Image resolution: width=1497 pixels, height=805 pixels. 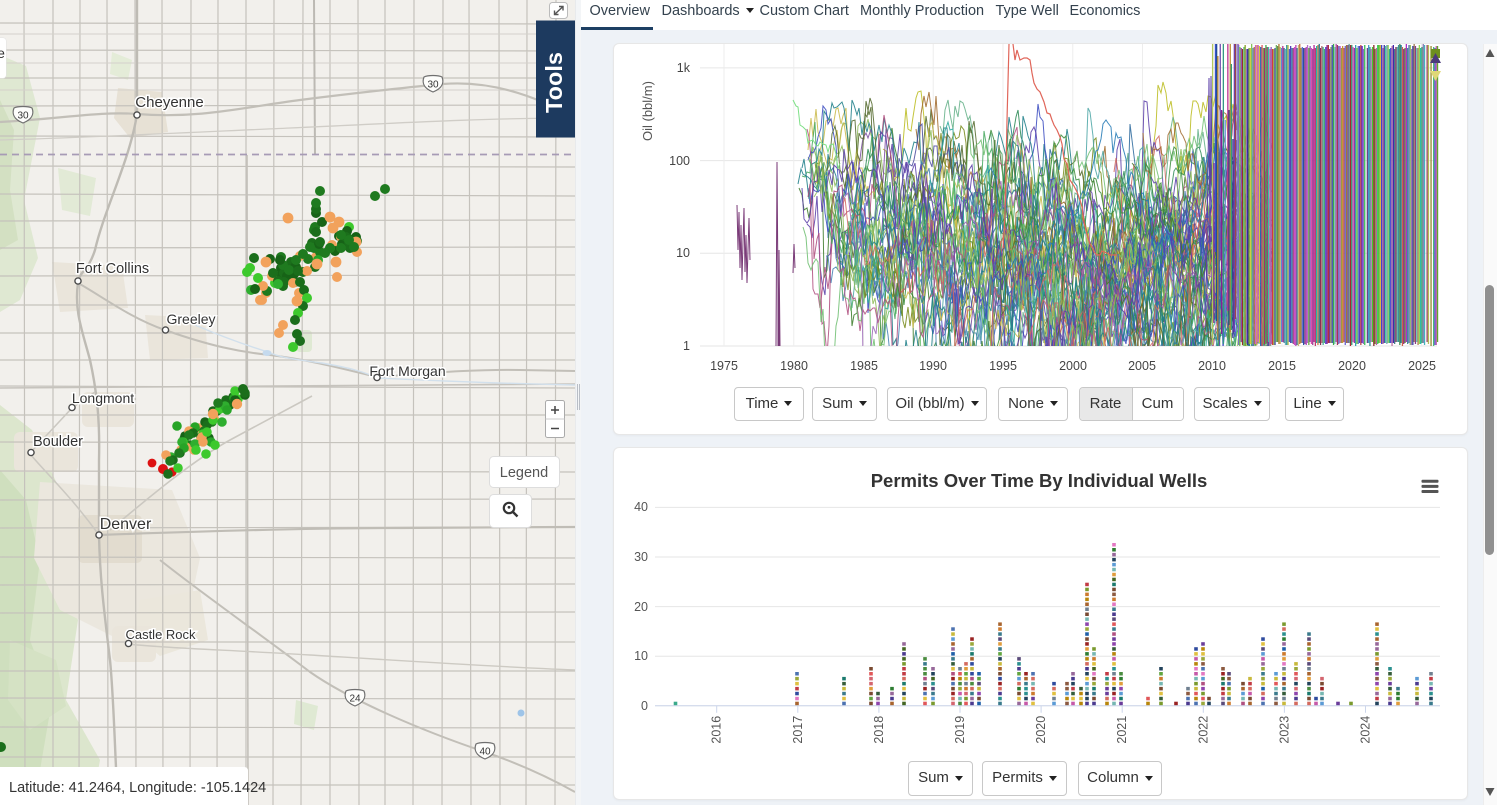 What do you see at coordinates (717, 730) in the screenshot?
I see `svg-text: 2016` at bounding box center [717, 730].